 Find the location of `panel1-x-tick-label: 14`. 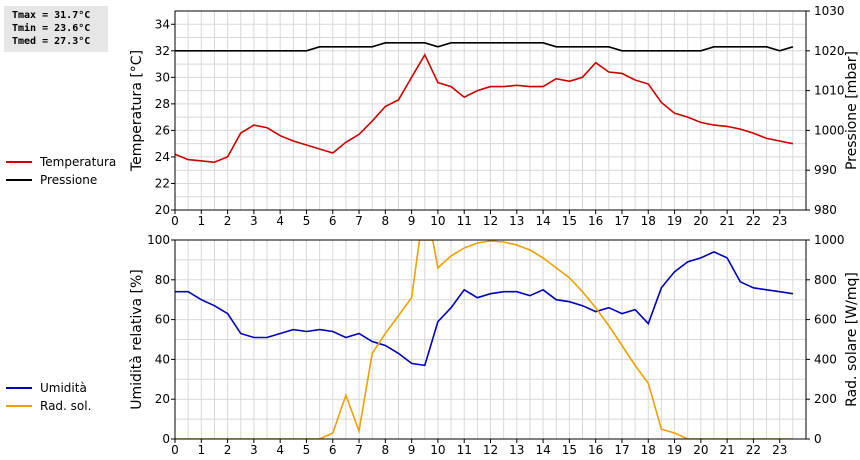

panel1-x-tick-label: 14 is located at coordinates (542, 450).